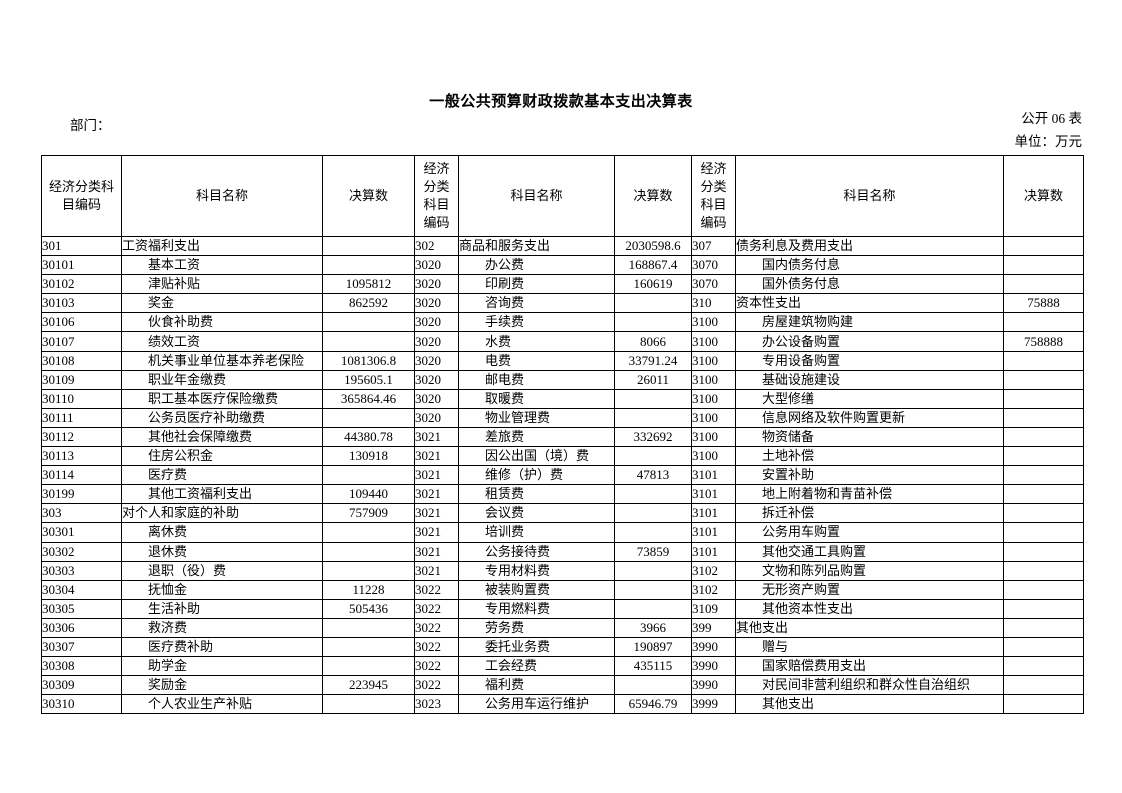  What do you see at coordinates (81, 647) in the screenshot?
I see `cell-code: 30307` at bounding box center [81, 647].